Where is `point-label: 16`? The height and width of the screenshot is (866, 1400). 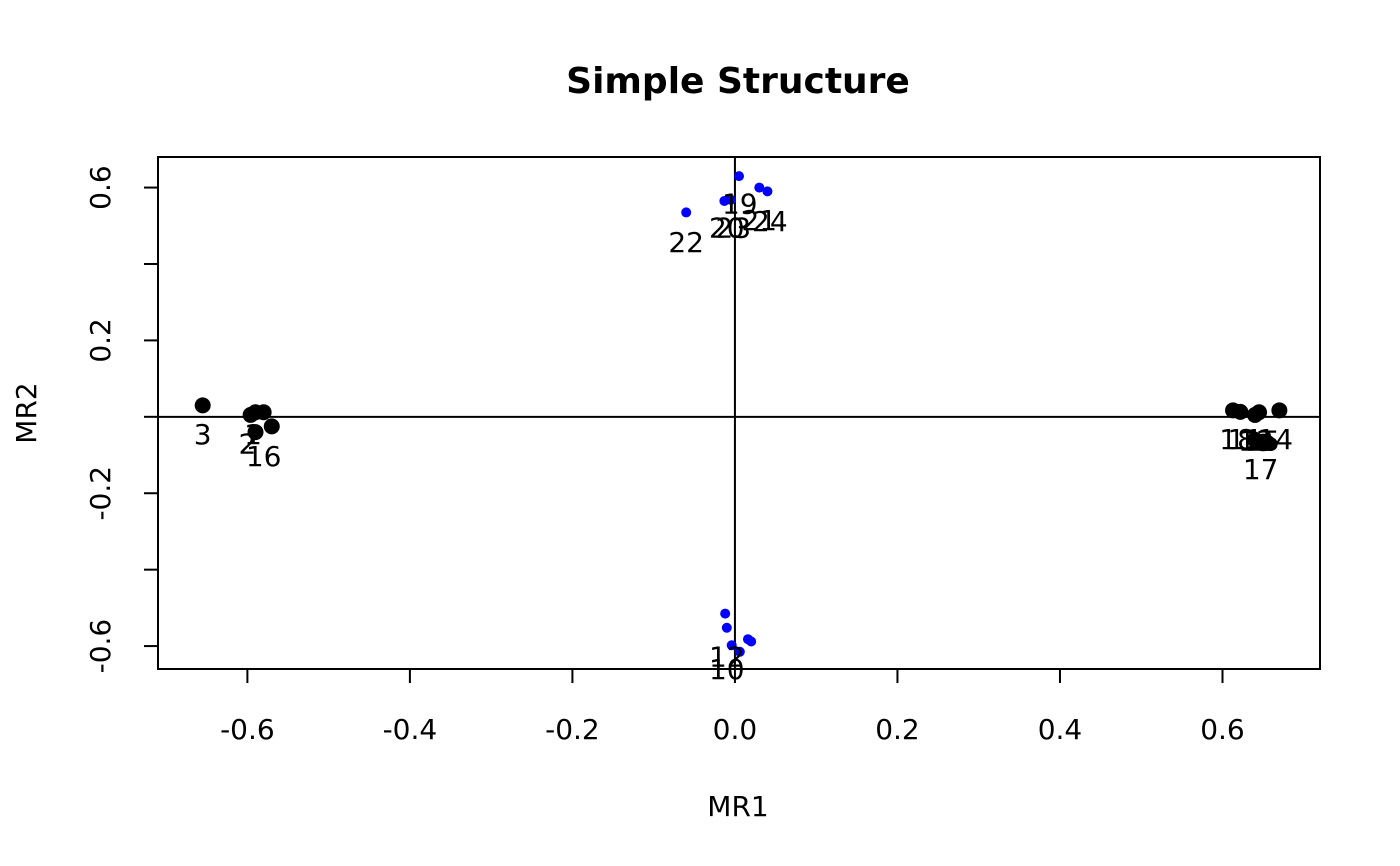
point-label: 16 is located at coordinates (264, 456).